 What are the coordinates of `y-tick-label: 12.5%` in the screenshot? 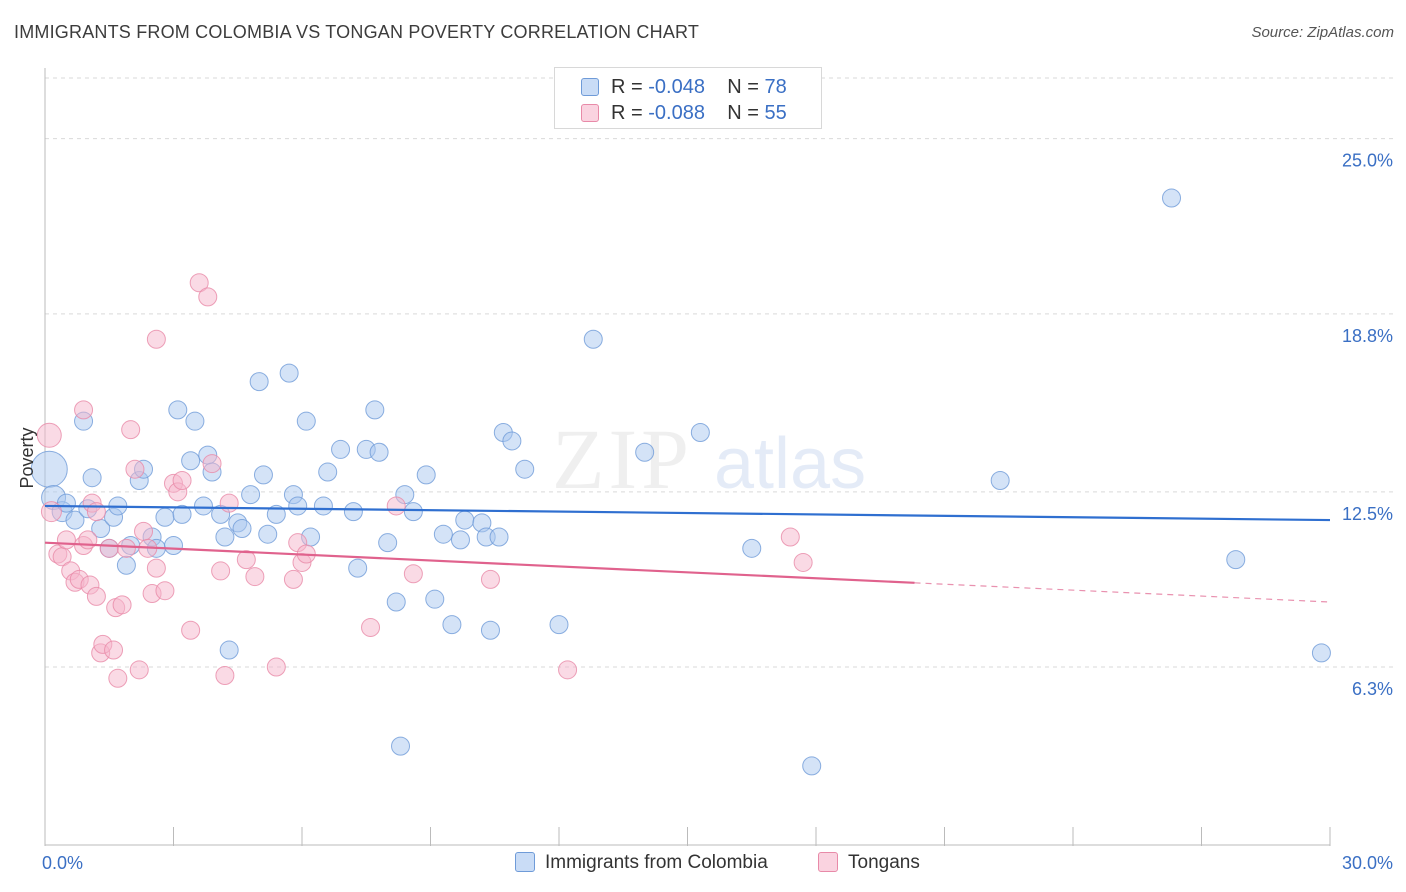 It's located at (1367, 514).